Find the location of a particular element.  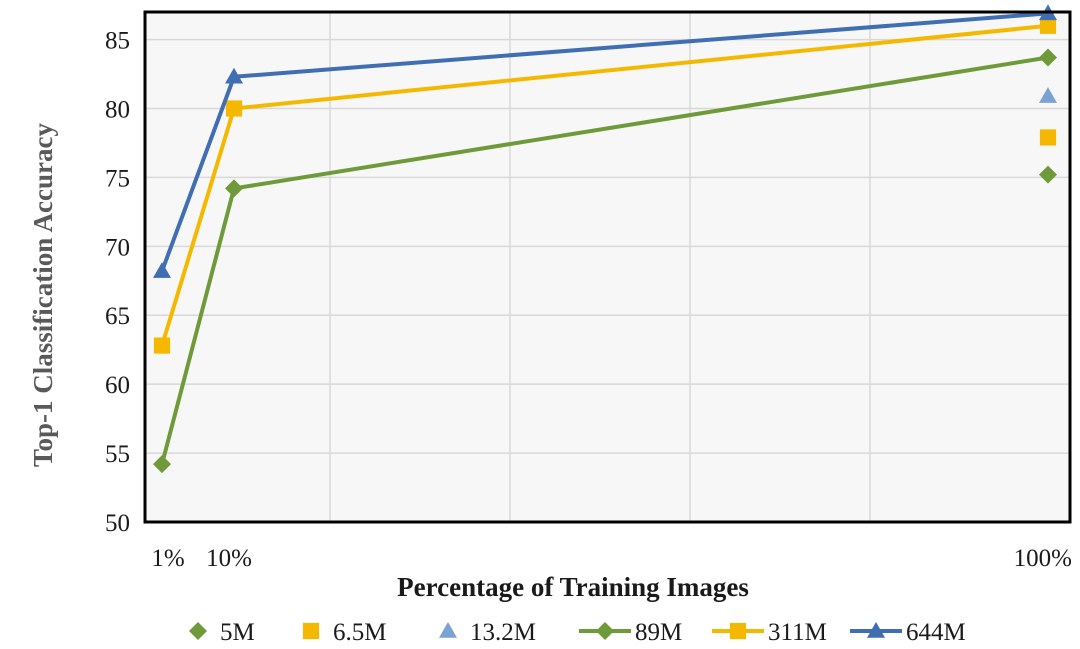

y-tick-labels: 50 55 60 65 70 75 80 85 is located at coordinates (117, 282).